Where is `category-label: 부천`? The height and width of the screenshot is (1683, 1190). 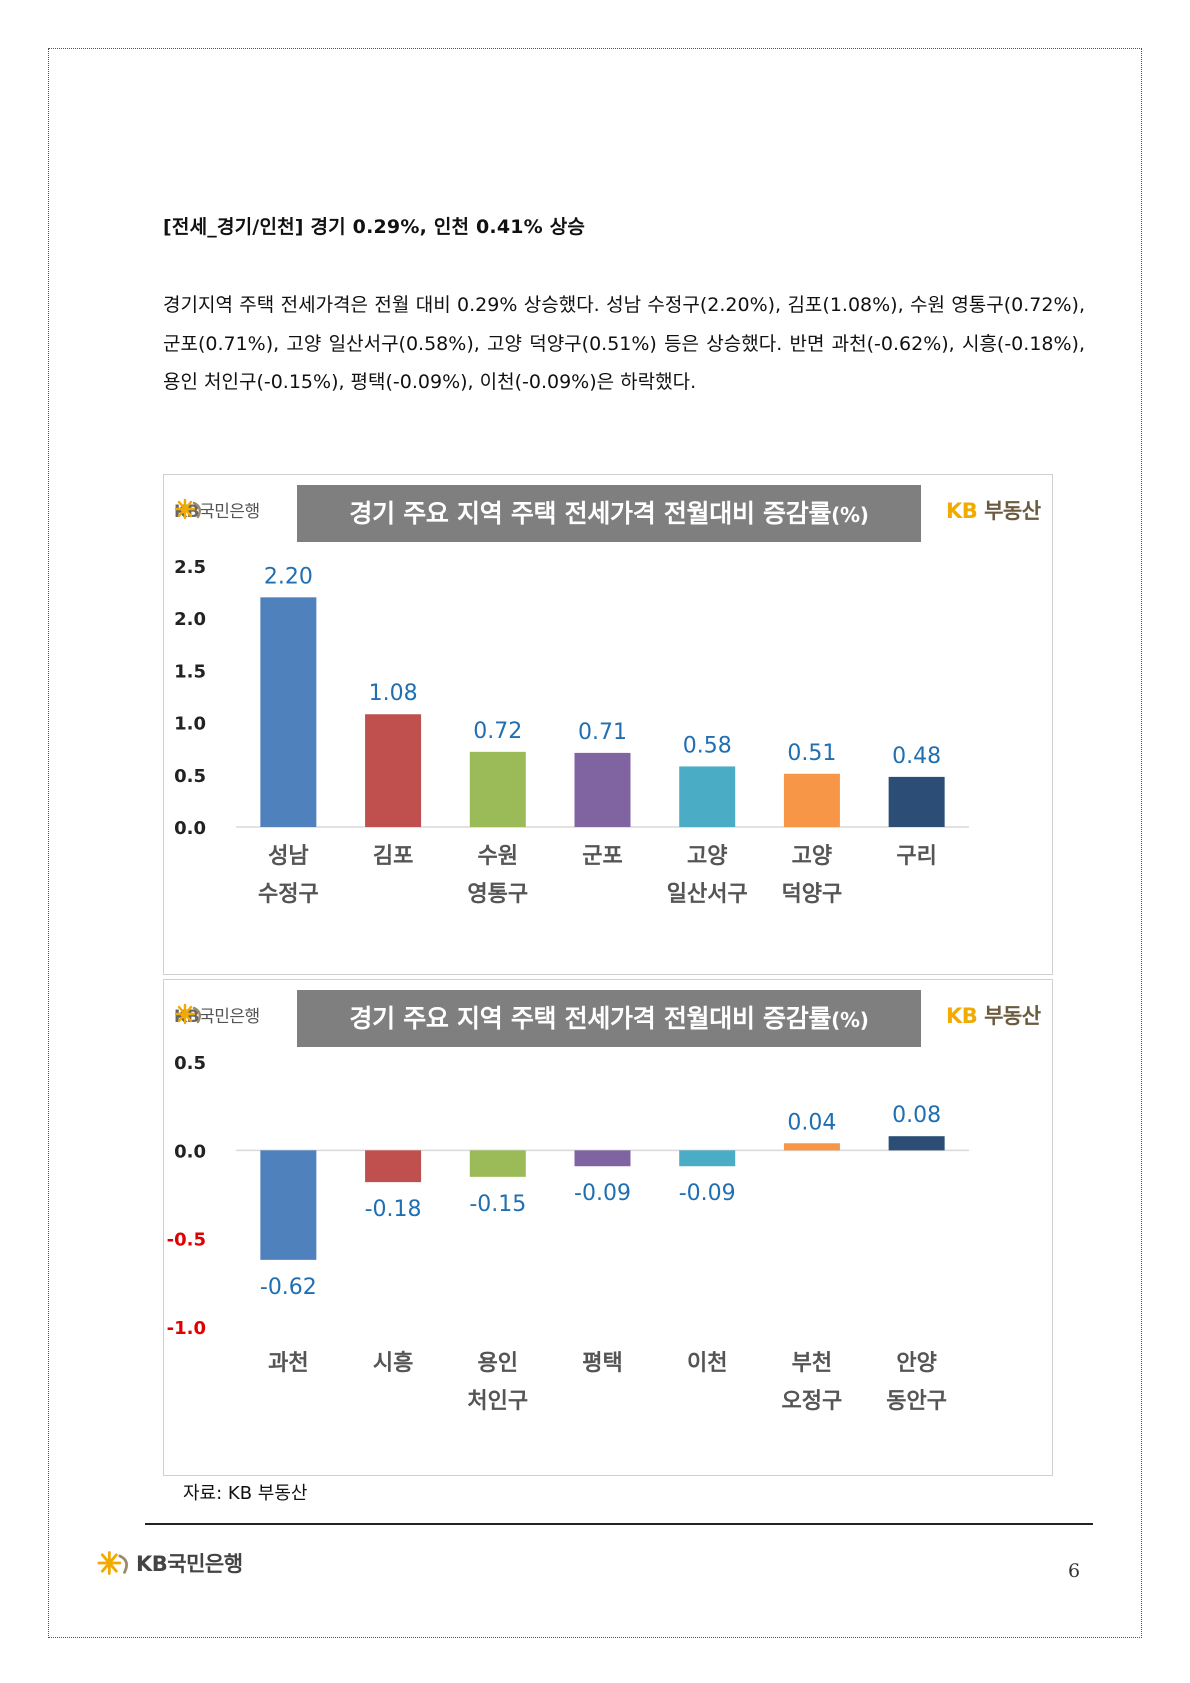
category-label: 부천 is located at coordinates (812, 1363).